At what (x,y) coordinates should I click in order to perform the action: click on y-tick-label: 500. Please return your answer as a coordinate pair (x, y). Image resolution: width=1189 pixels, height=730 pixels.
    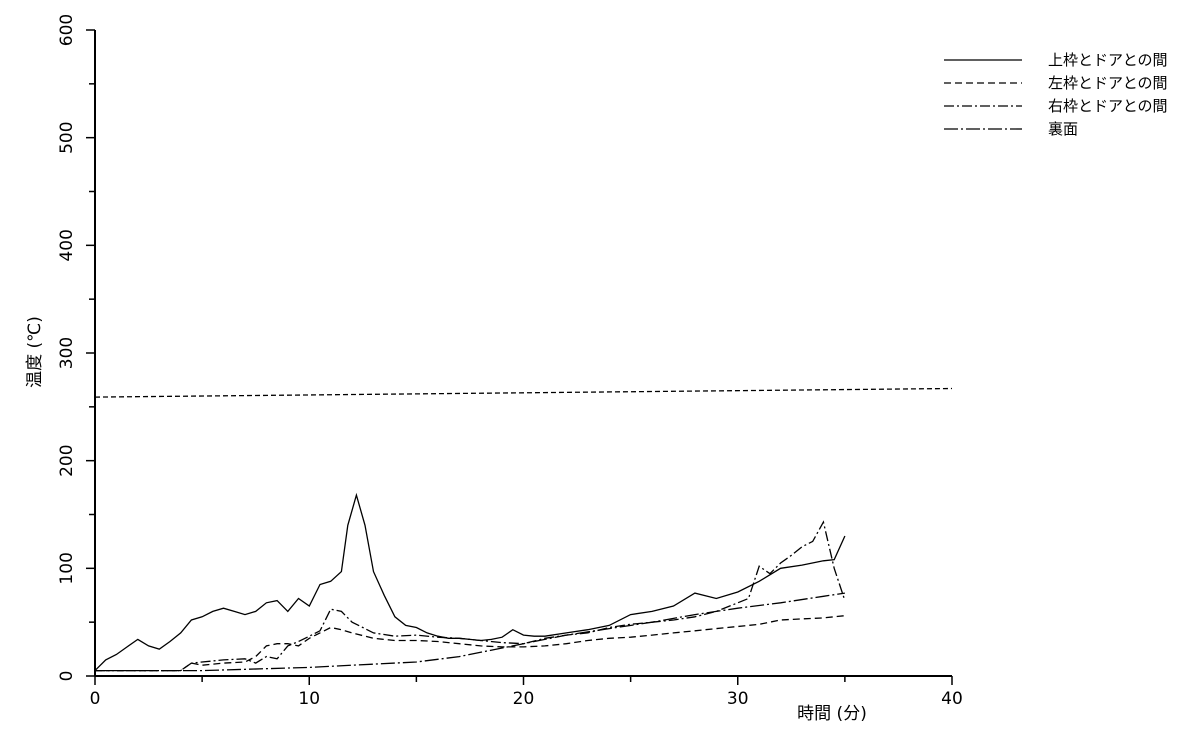
    Looking at the image, I should click on (67, 137).